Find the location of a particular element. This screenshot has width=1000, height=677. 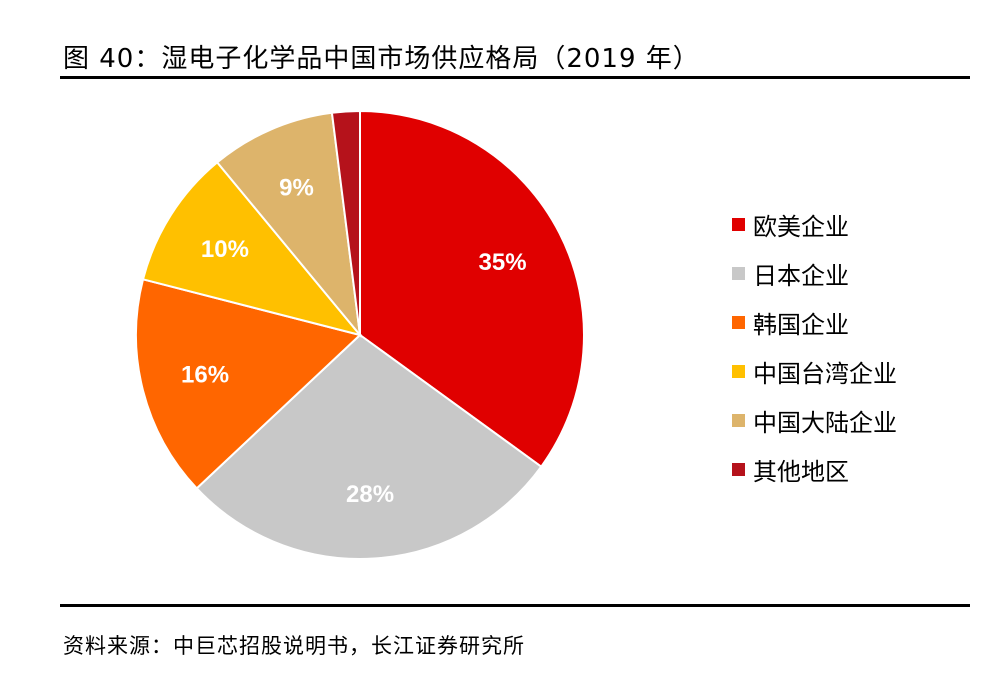

legend-label-3: 中国台湾企业 is located at coordinates (825, 374).